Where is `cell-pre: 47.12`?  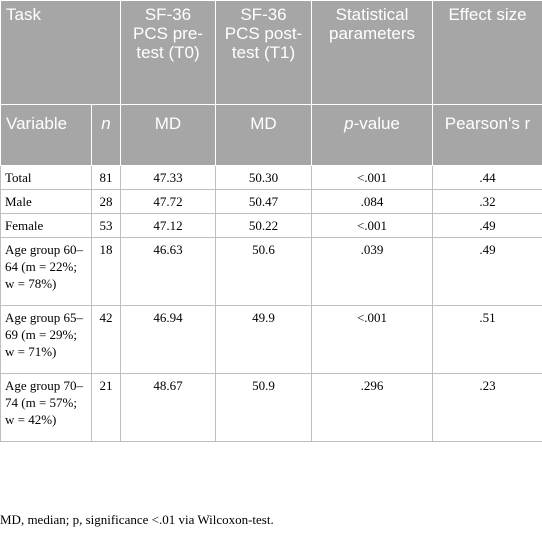 cell-pre: 47.12 is located at coordinates (168, 225).